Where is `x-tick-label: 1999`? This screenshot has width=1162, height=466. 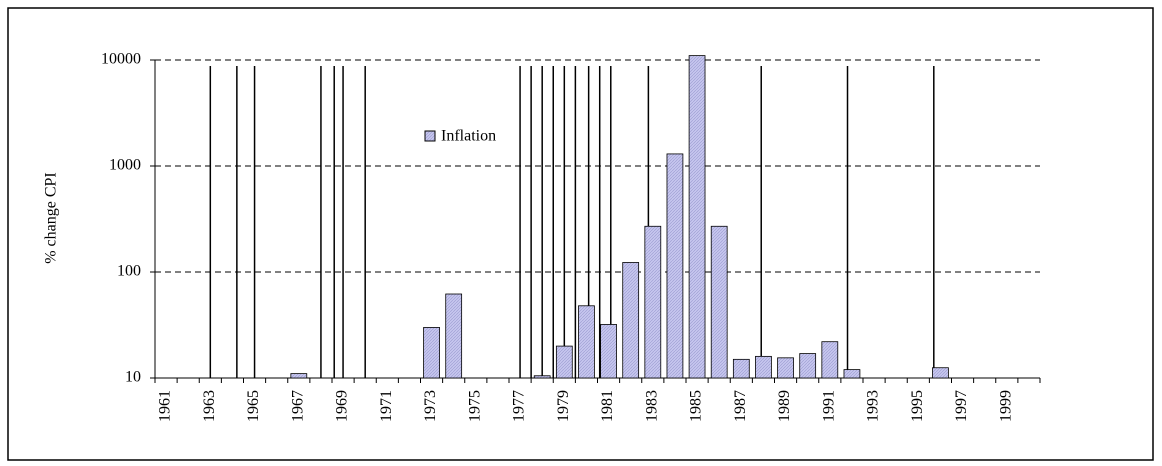
x-tick-label: 1999 is located at coordinates (1005, 406).